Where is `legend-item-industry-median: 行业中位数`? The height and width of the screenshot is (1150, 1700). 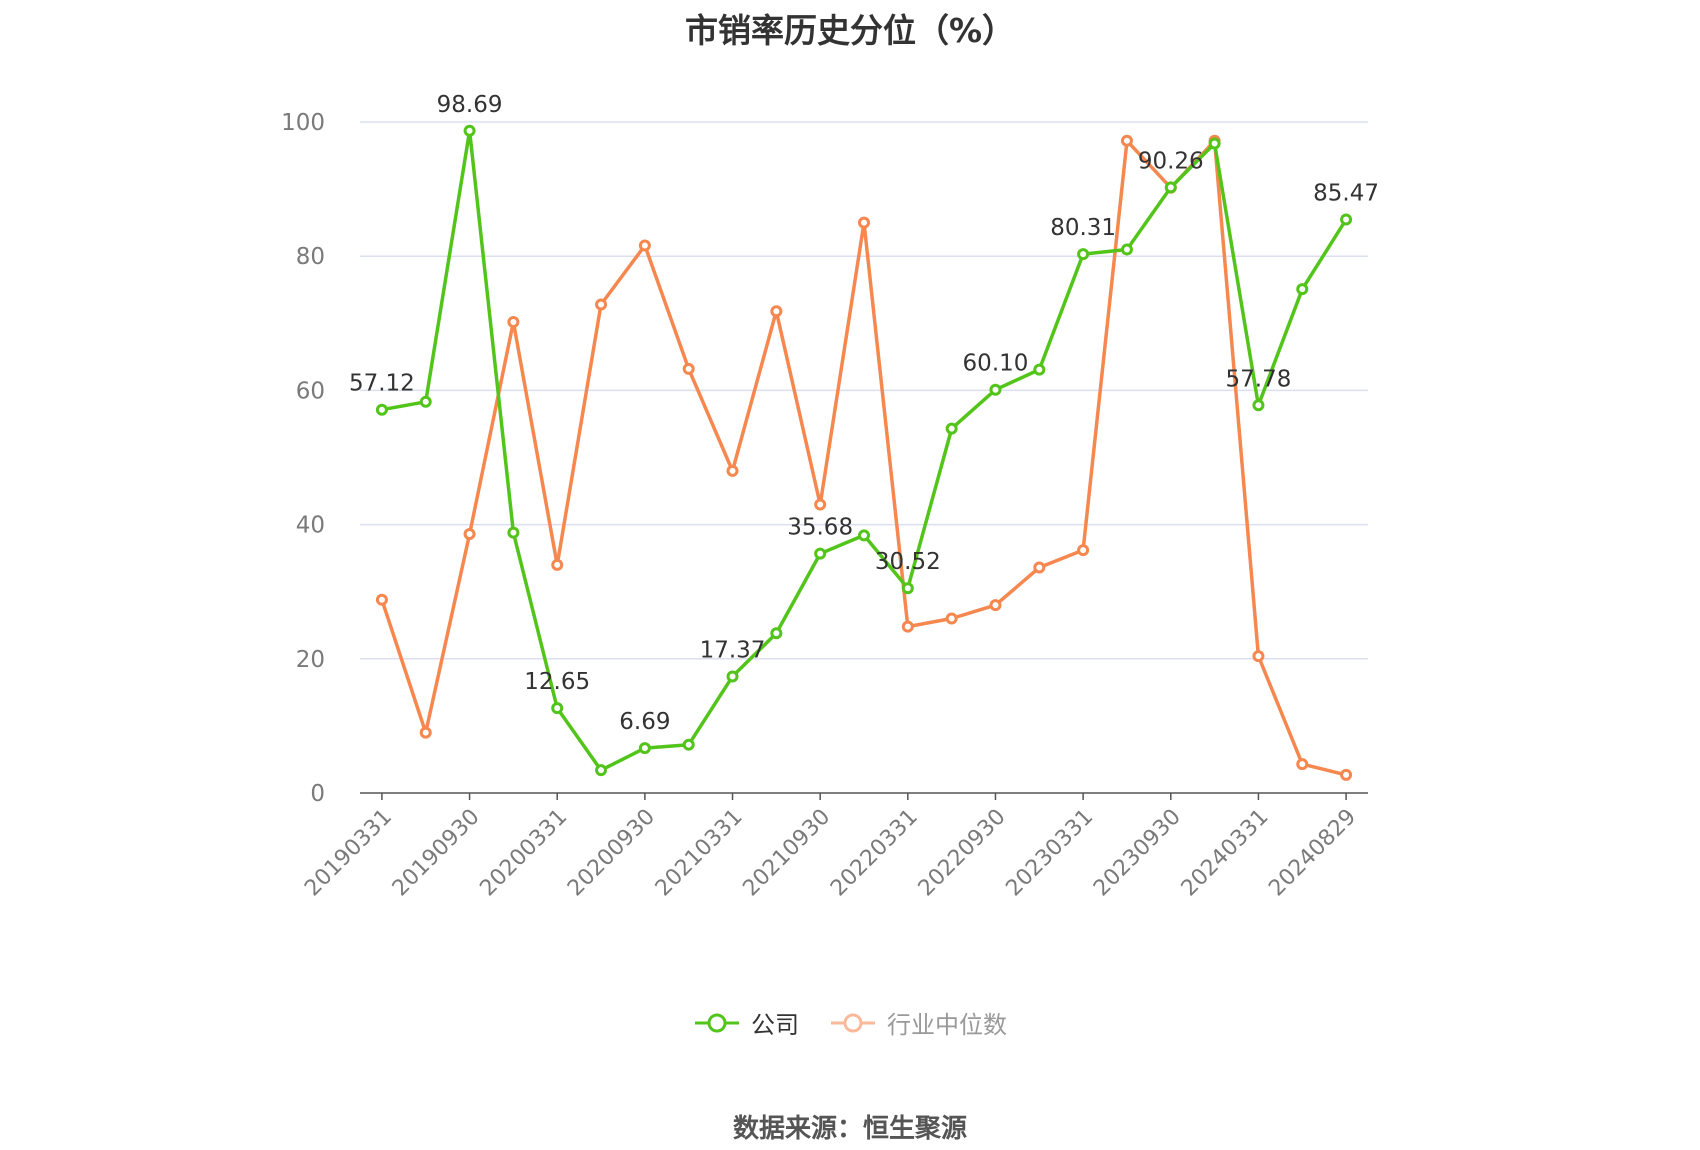
legend-item-industry-median: 行业中位数 is located at coordinates (918, 1022).